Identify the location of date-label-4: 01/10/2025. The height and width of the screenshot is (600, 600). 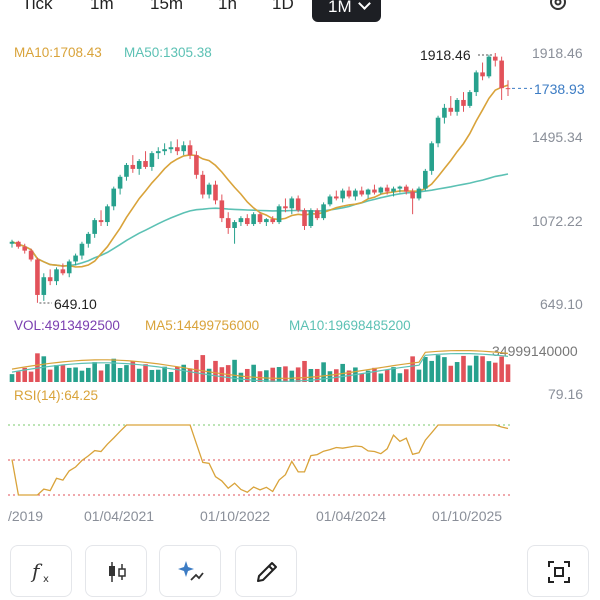
(467, 516).